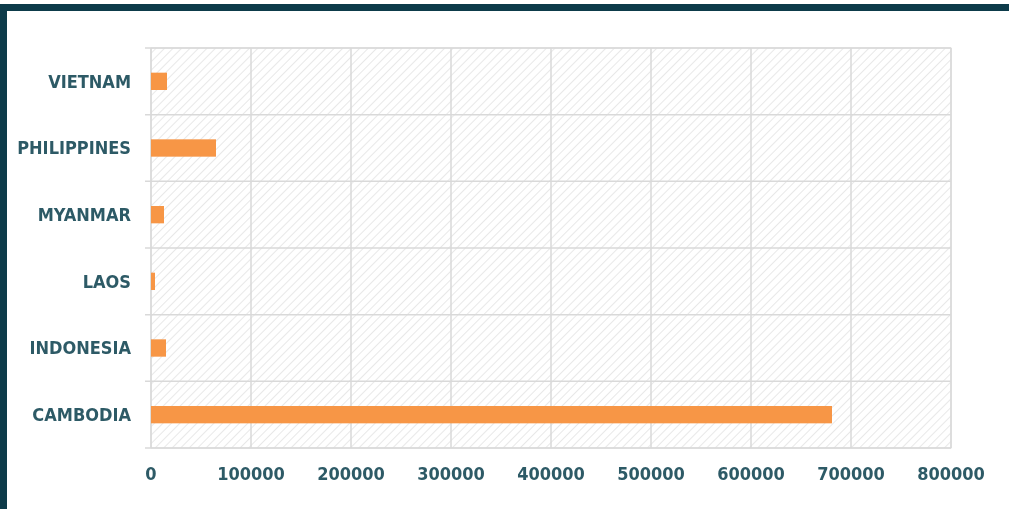 The width and height of the screenshot is (1009, 509). What do you see at coordinates (89, 81) in the screenshot?
I see `y-tick-label: VIETNAM` at bounding box center [89, 81].